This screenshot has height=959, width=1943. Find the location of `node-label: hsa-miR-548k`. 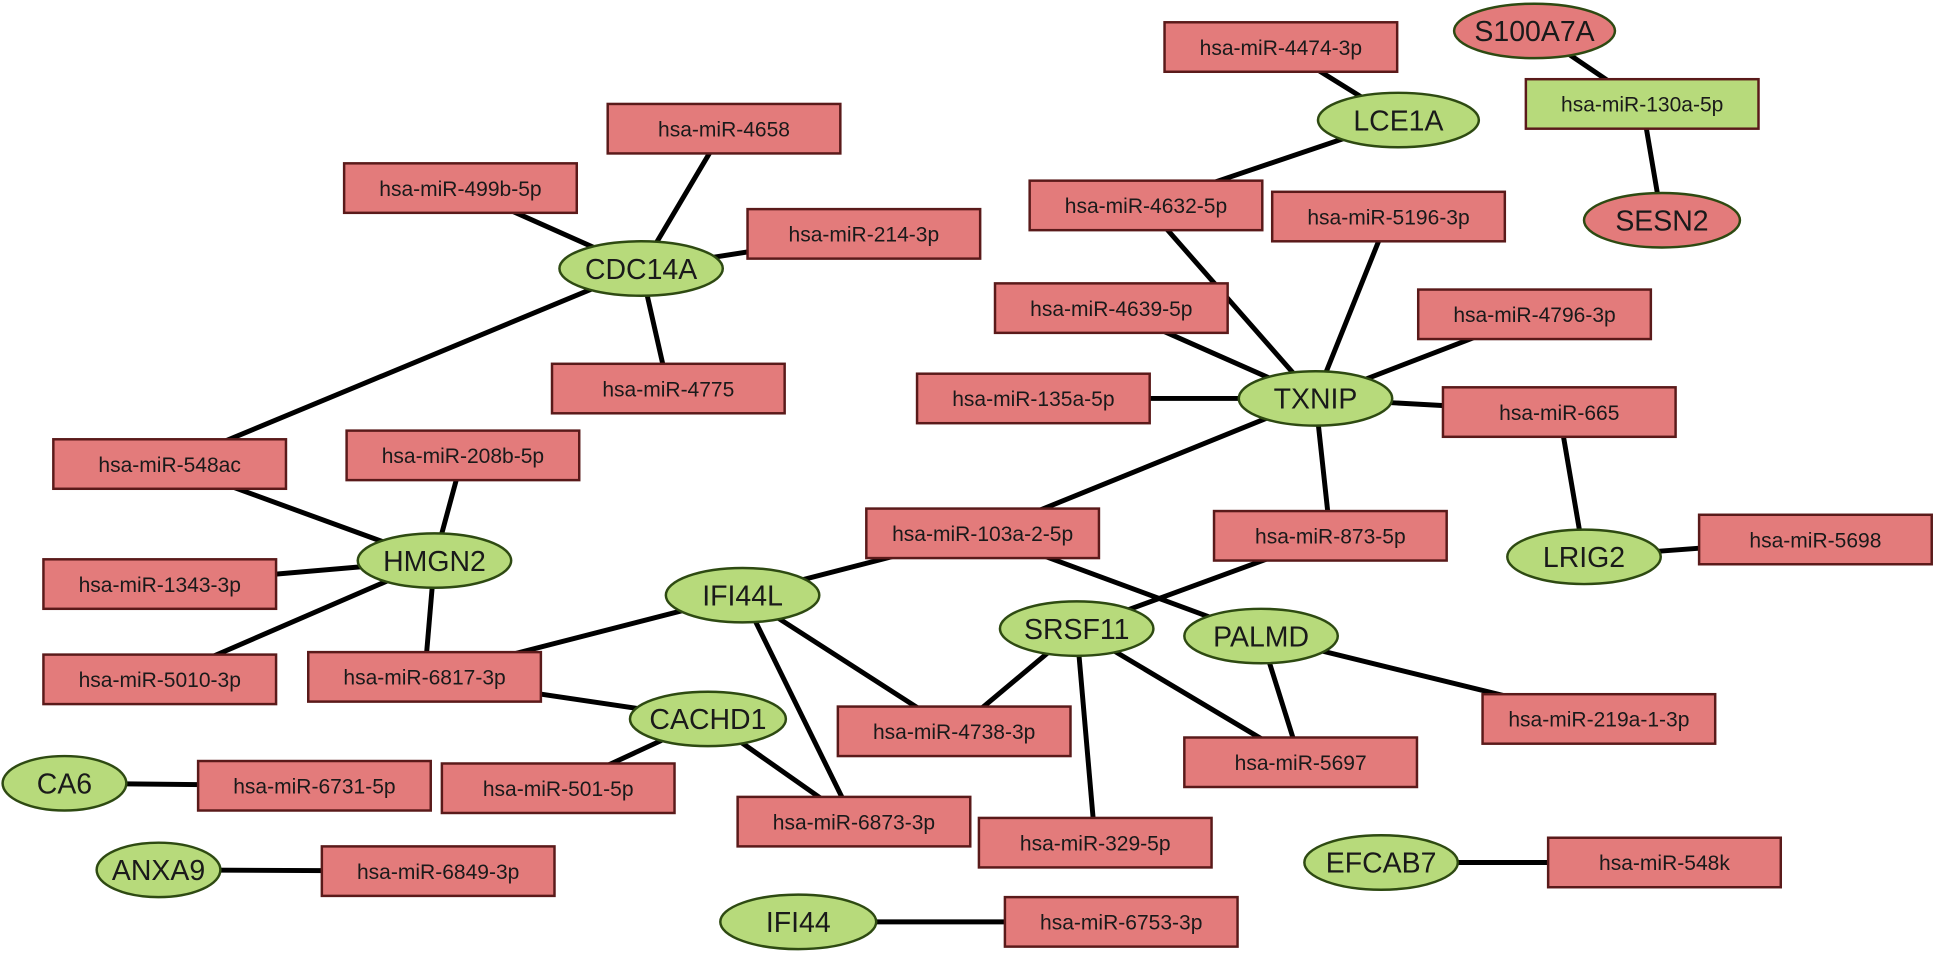

node-label: hsa-miR-548k is located at coordinates (1664, 863).